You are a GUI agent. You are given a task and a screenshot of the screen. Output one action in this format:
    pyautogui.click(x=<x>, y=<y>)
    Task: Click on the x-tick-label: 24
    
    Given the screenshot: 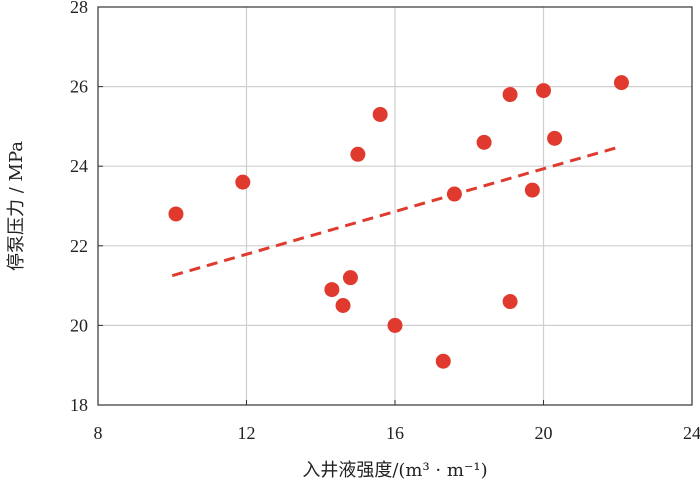 What is the action you would take?
    pyautogui.click(x=691, y=433)
    